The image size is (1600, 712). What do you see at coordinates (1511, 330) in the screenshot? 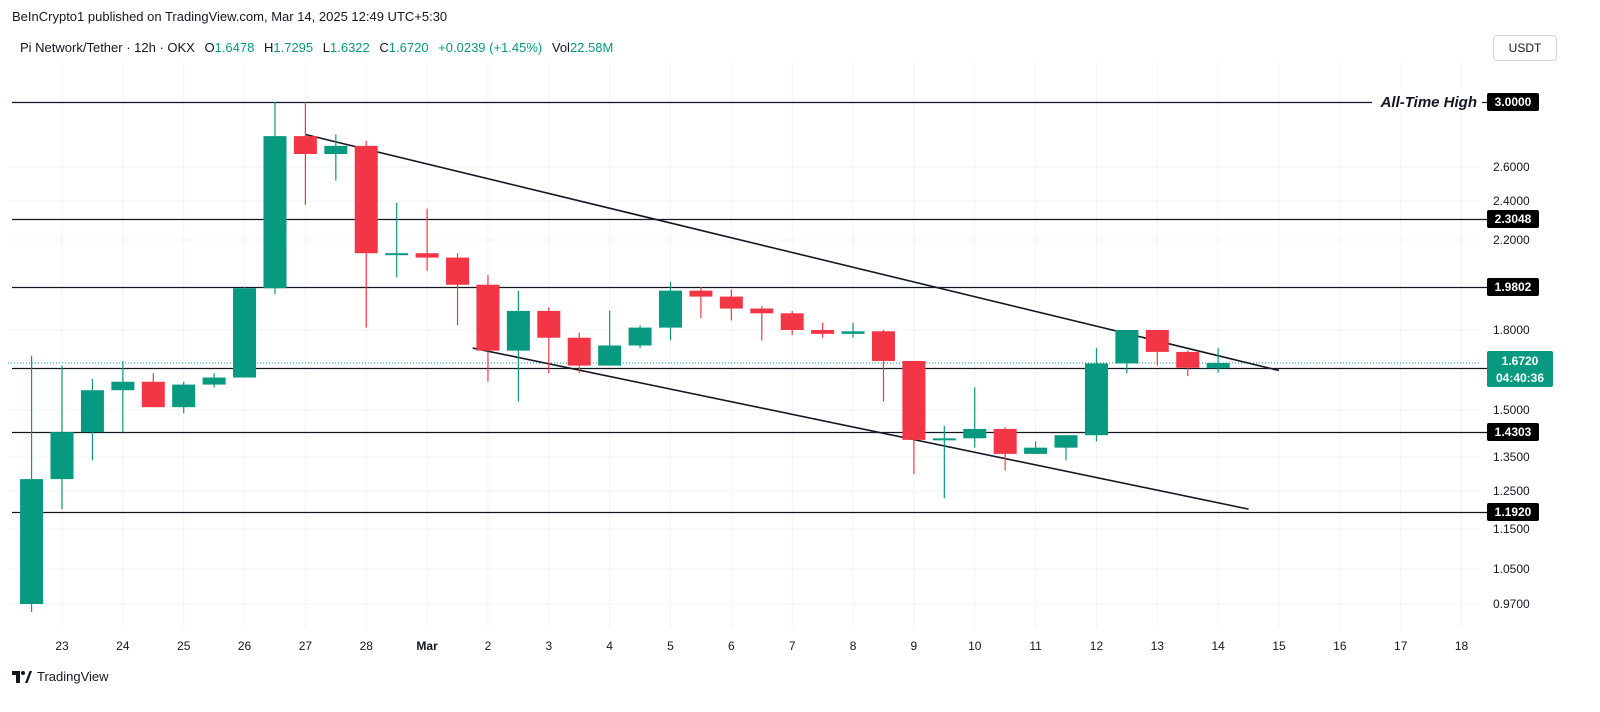
I see `y-tick-label: 1.8000` at bounding box center [1511, 330].